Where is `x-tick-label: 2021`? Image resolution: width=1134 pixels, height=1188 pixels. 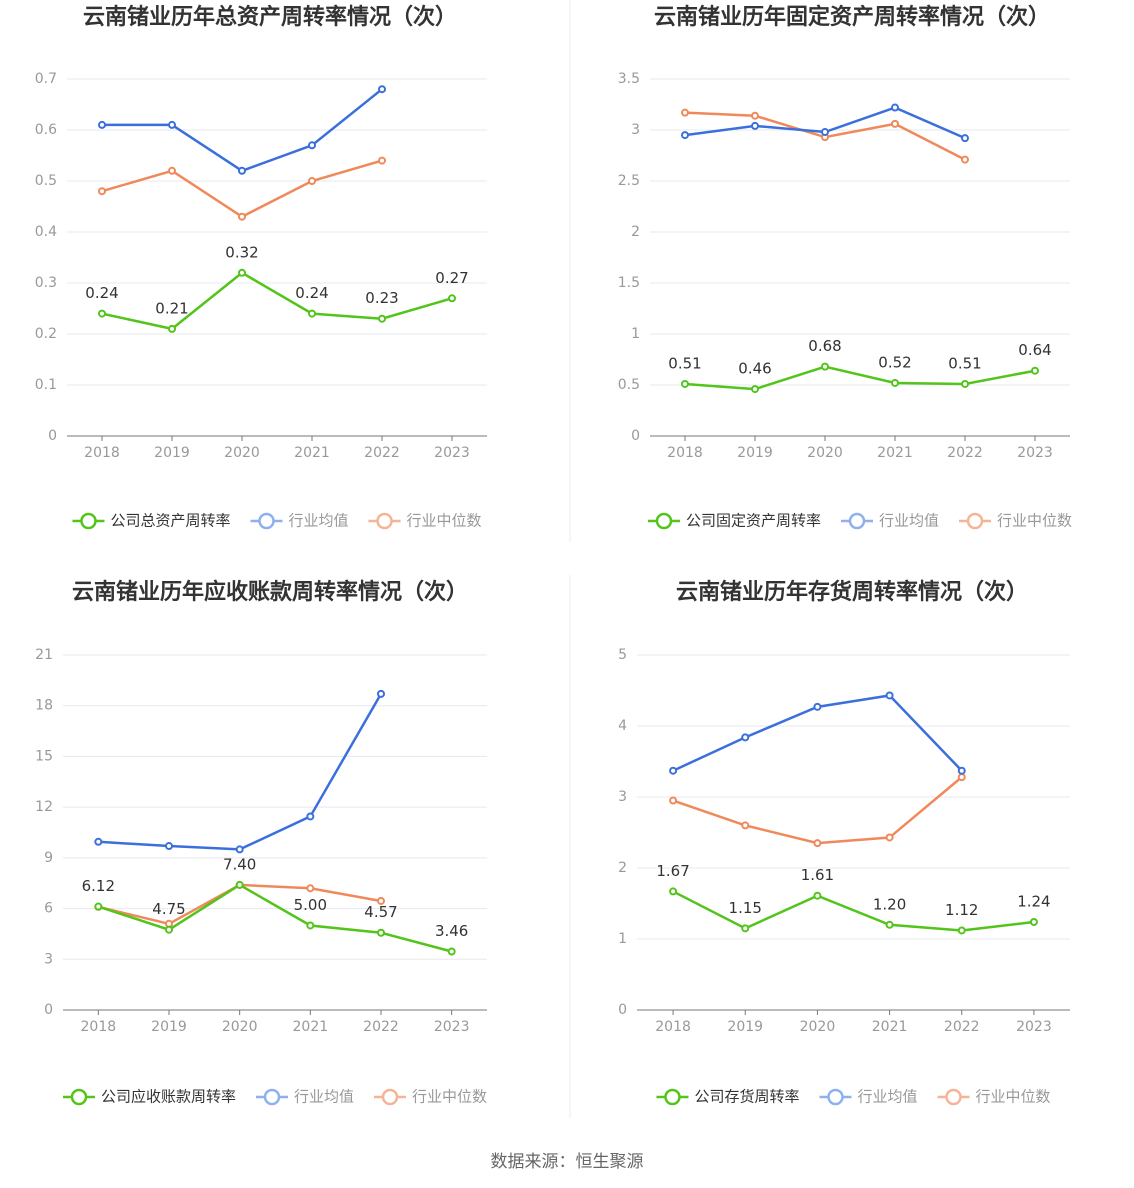
x-tick-label: 2021 is located at coordinates (895, 453).